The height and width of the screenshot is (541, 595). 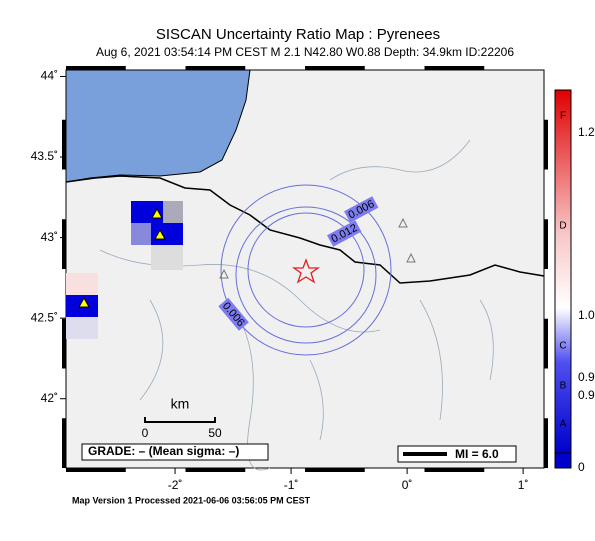 I want to click on x-tick-label: 0˚, so click(x=407, y=485).